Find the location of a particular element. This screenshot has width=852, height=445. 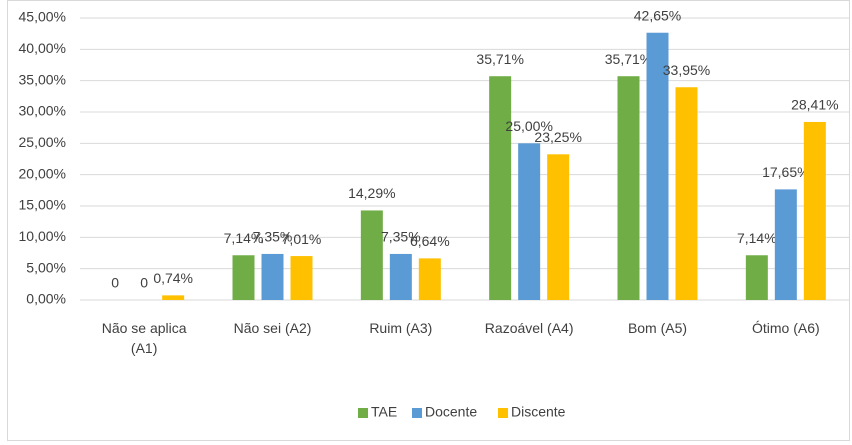

y-tick-label: 25,00% is located at coordinates (42, 142).